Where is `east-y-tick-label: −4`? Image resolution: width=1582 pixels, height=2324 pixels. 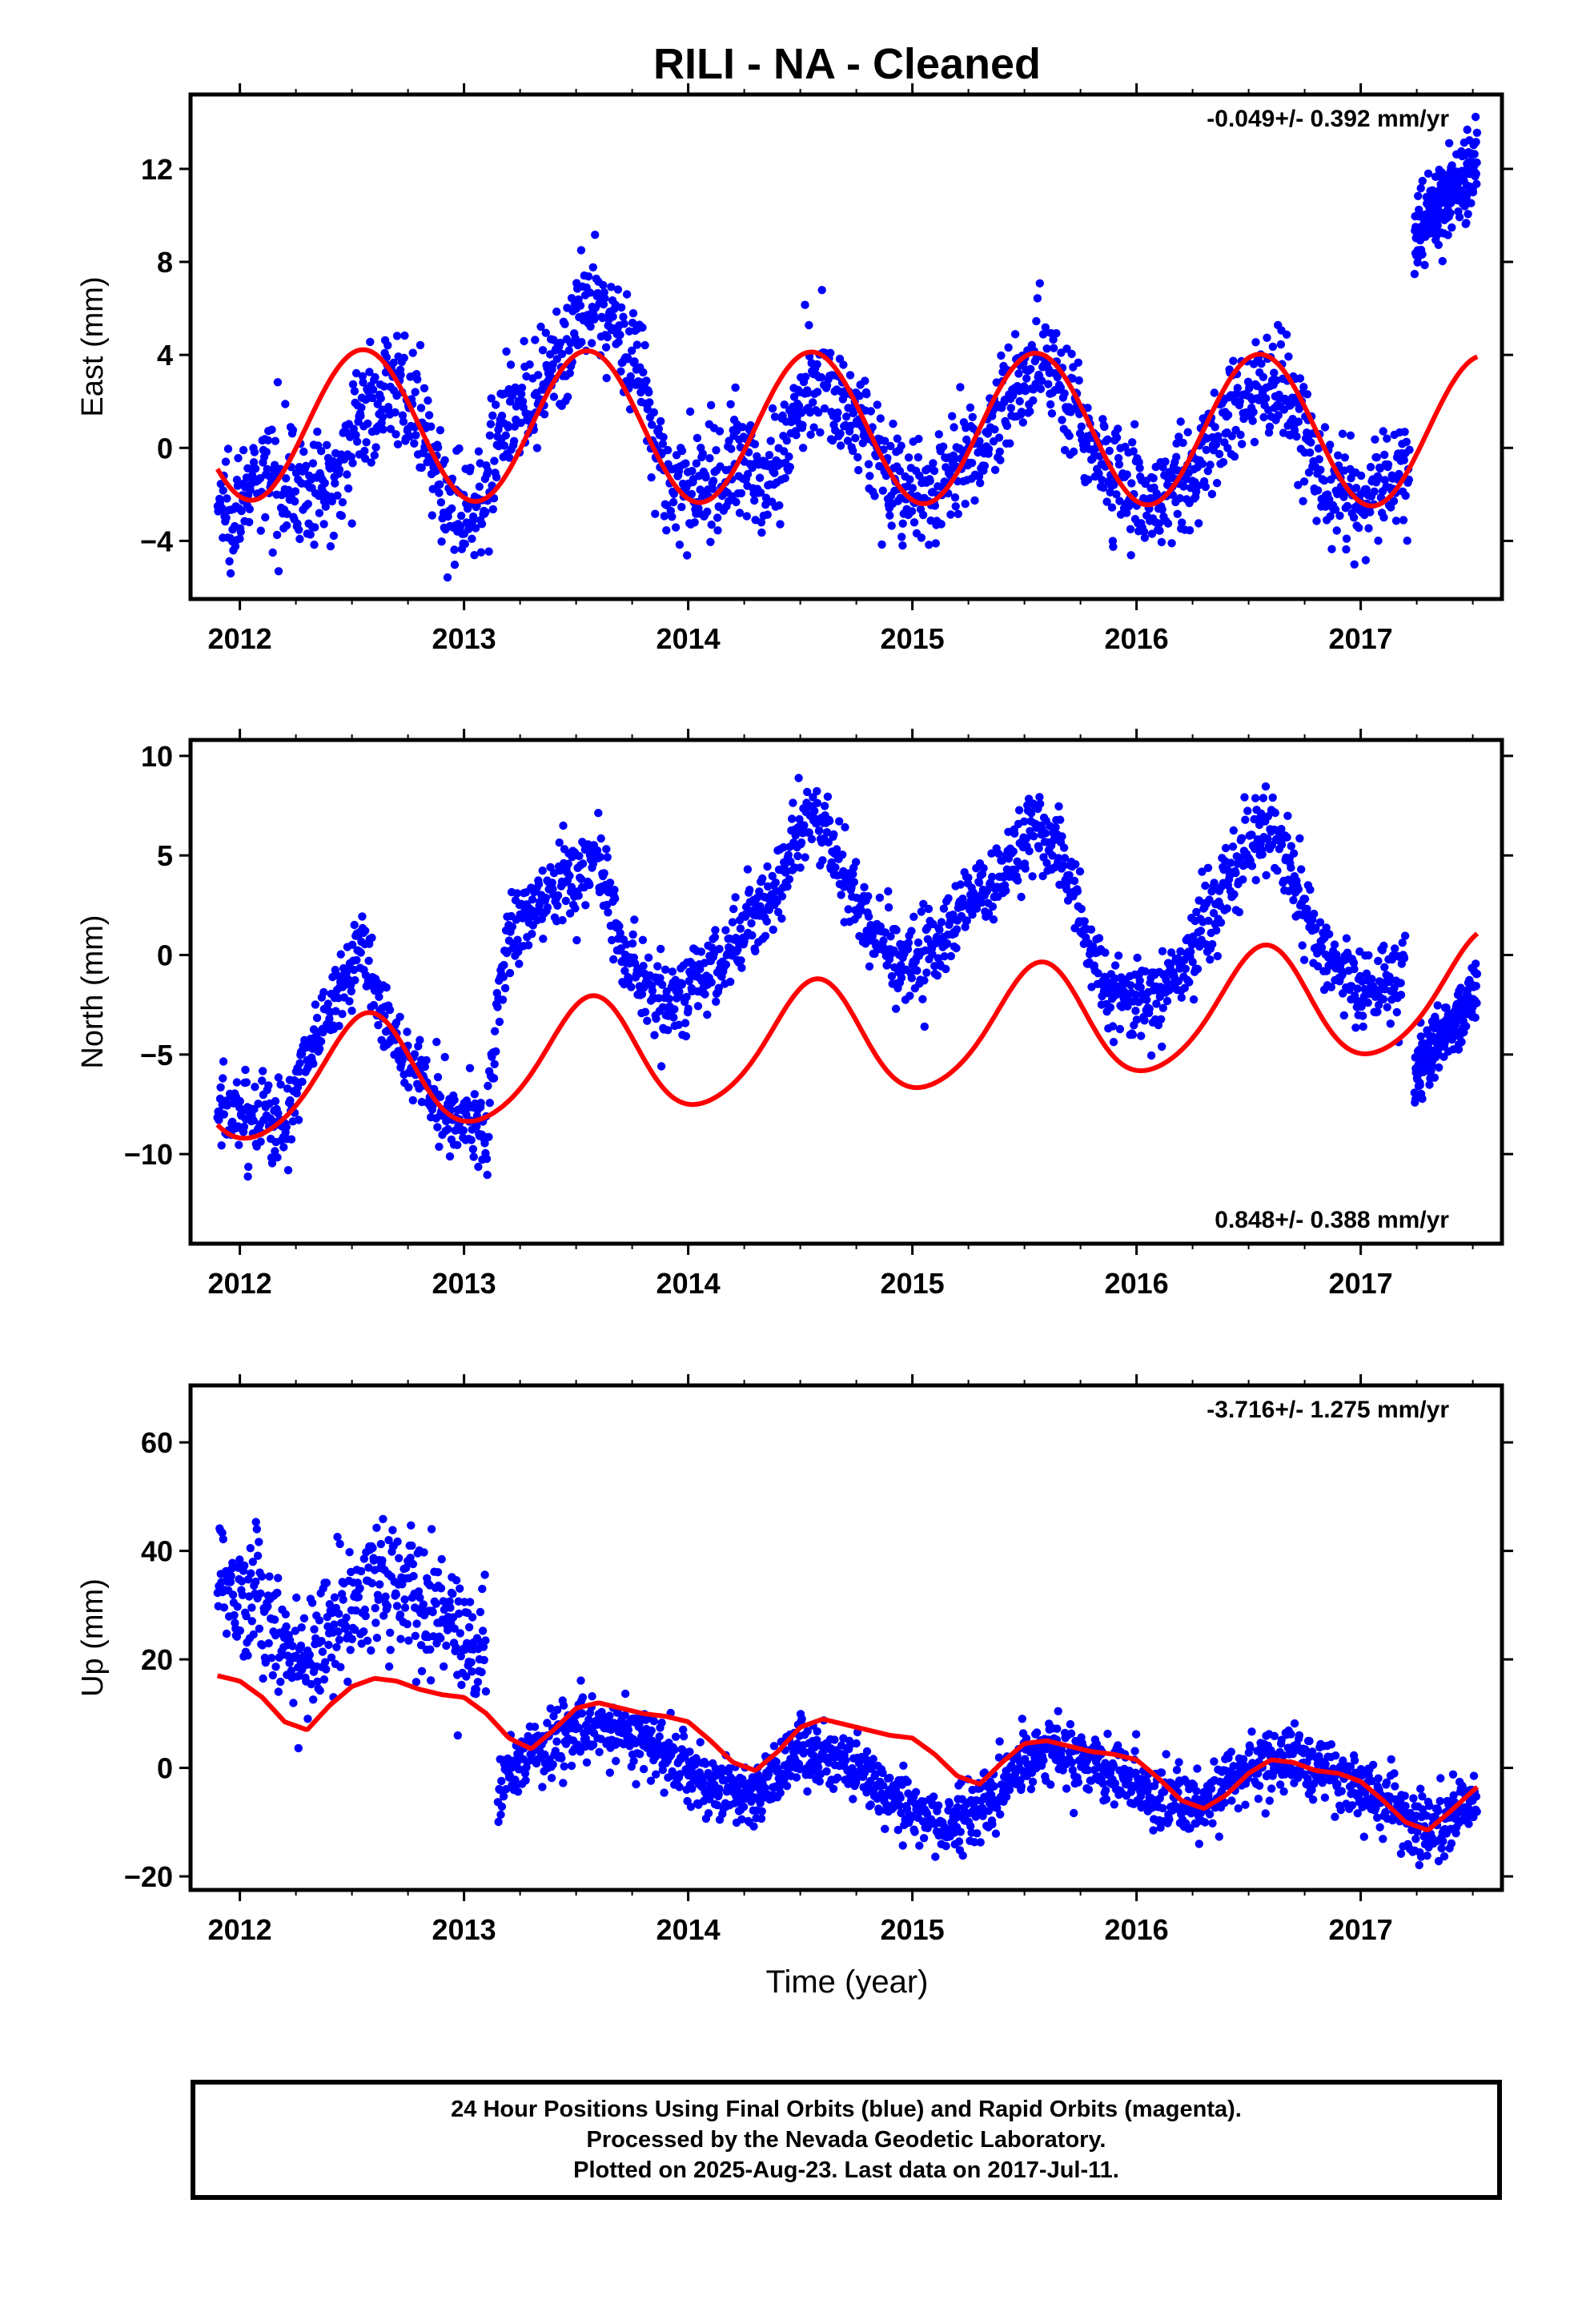
east-y-tick-label: −4 is located at coordinates (156, 541).